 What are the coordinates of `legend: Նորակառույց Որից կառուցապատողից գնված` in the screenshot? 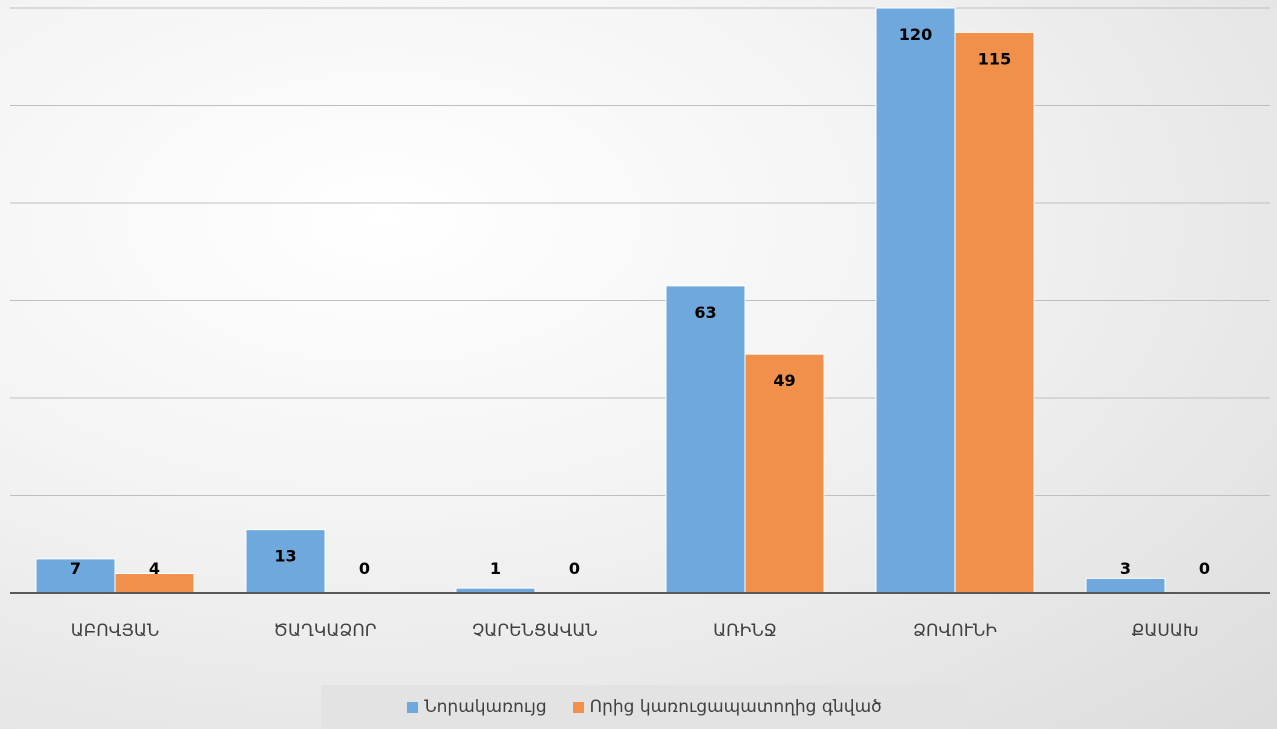 It's located at (644, 707).